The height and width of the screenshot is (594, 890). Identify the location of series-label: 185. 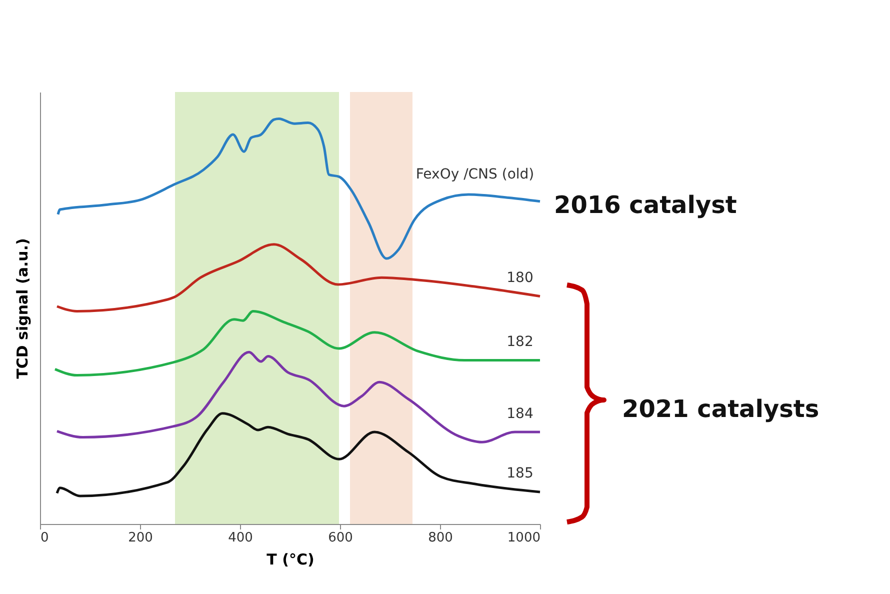
(520, 474).